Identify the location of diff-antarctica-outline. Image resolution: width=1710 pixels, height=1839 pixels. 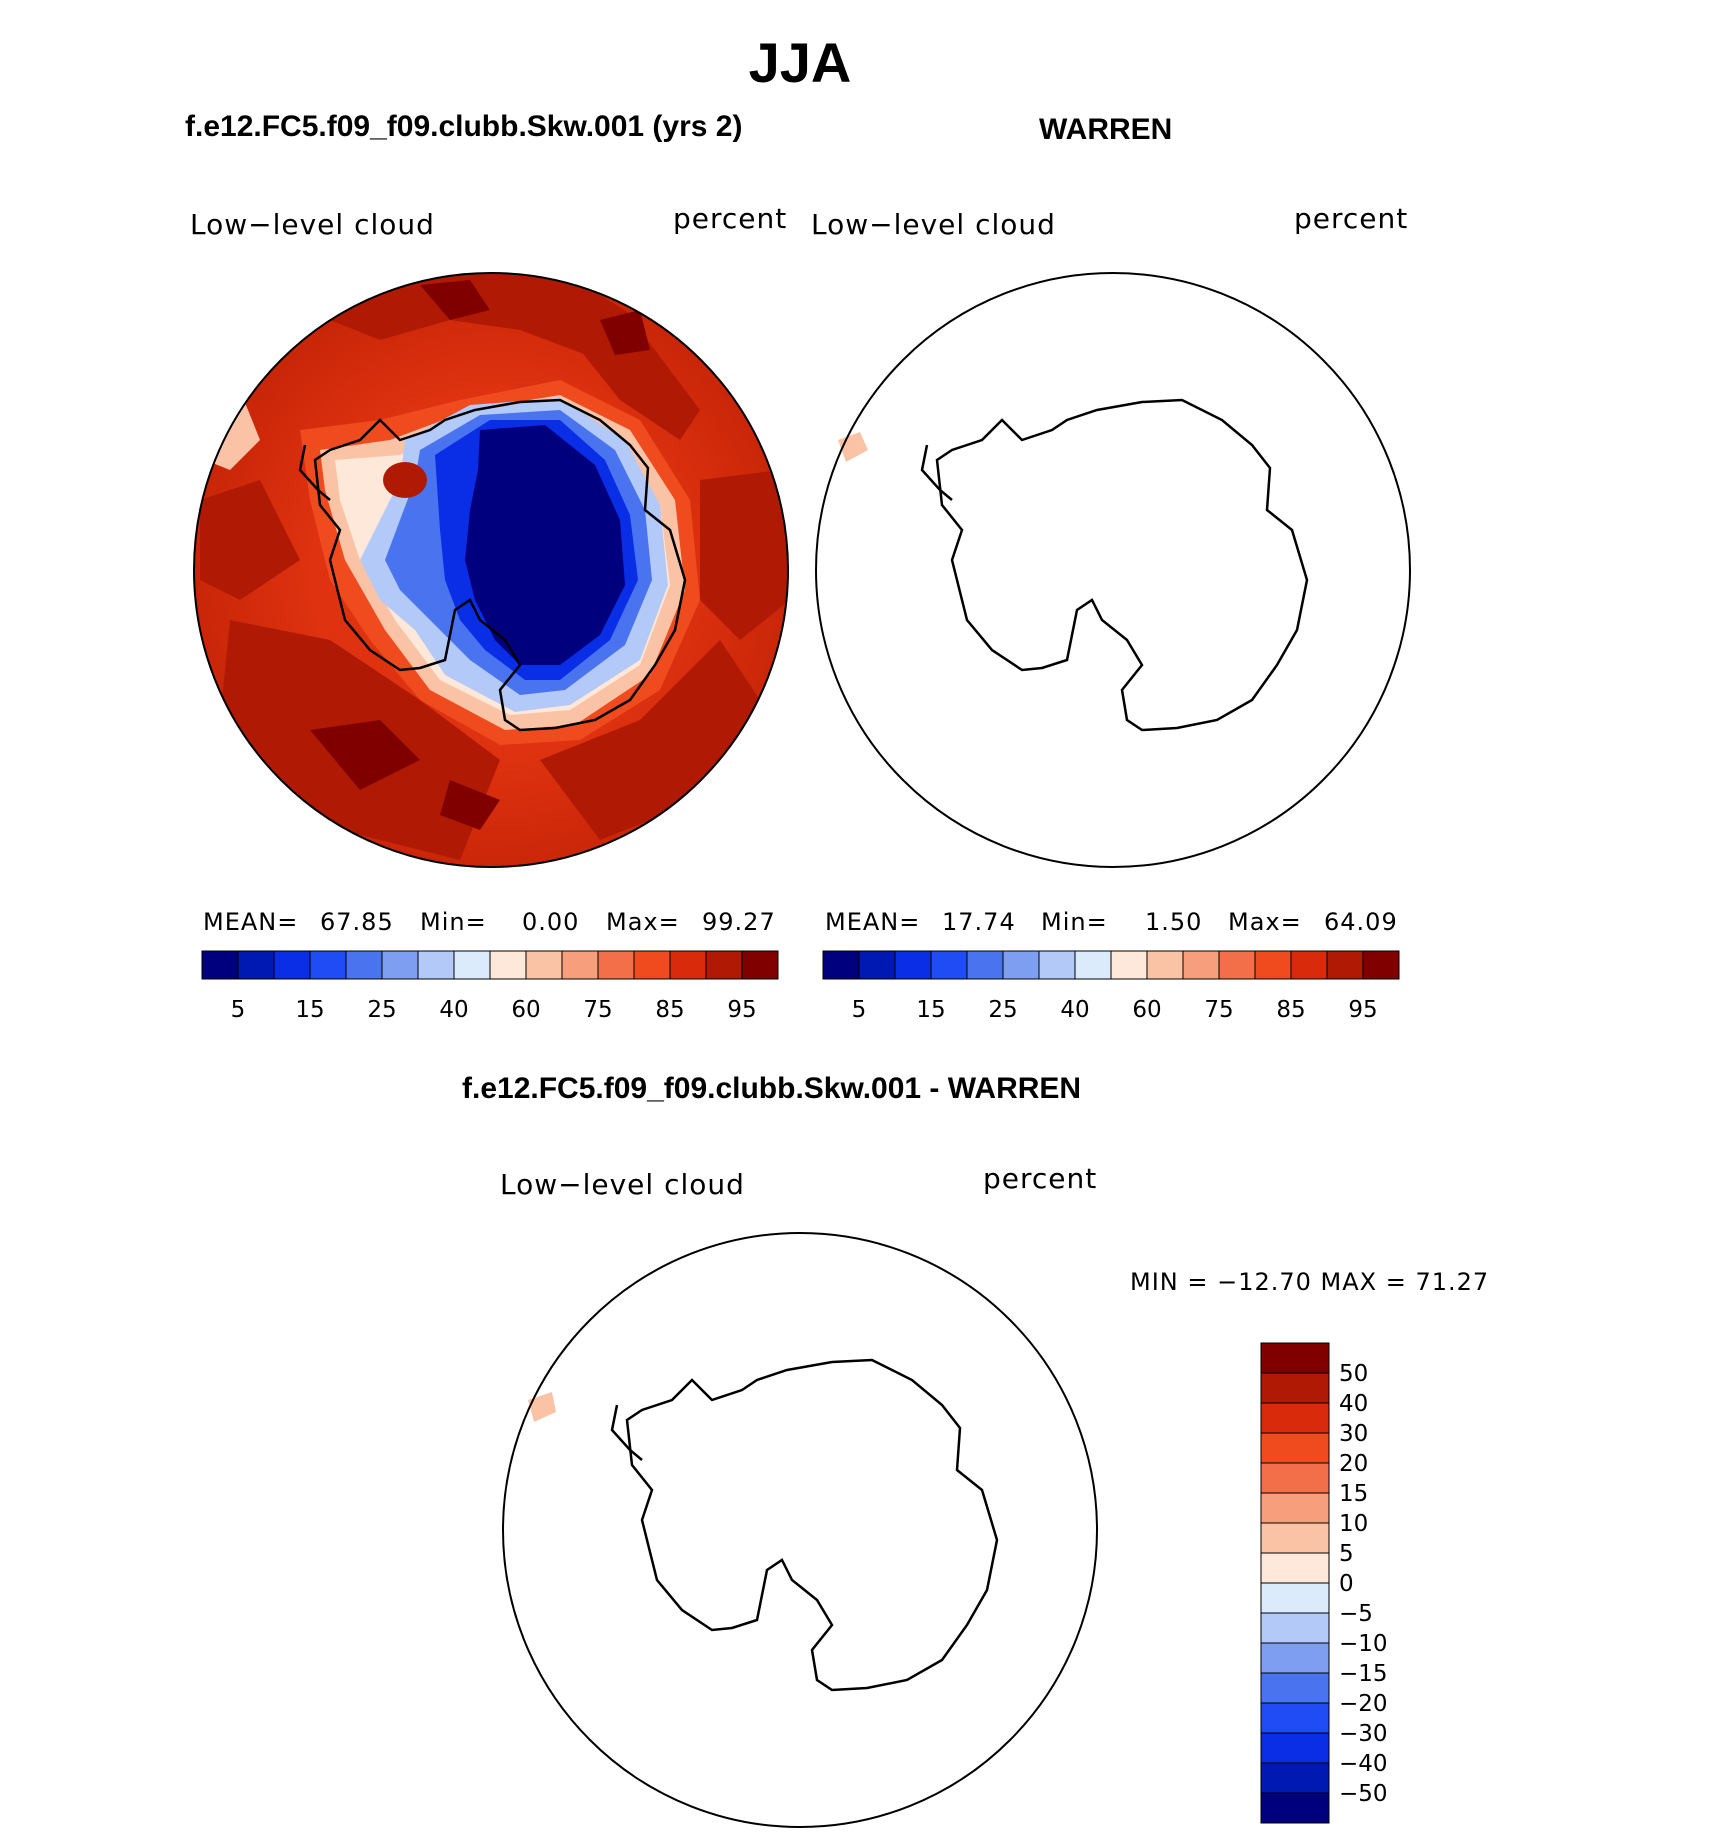
(812, 1525).